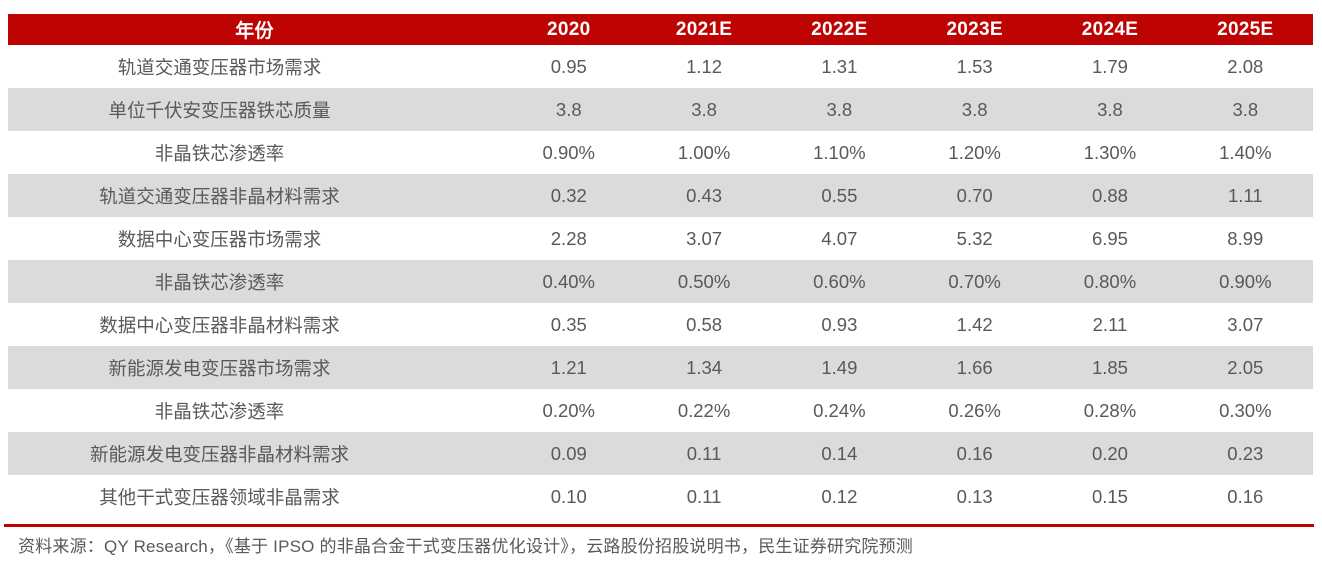  I want to click on value-cell: 0.50%, so click(704, 281).